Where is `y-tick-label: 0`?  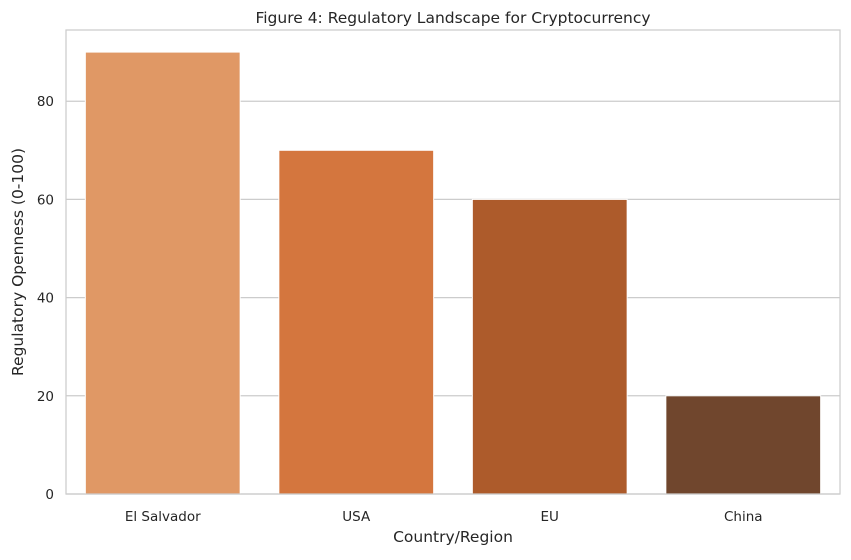 y-tick-label: 0 is located at coordinates (49, 495).